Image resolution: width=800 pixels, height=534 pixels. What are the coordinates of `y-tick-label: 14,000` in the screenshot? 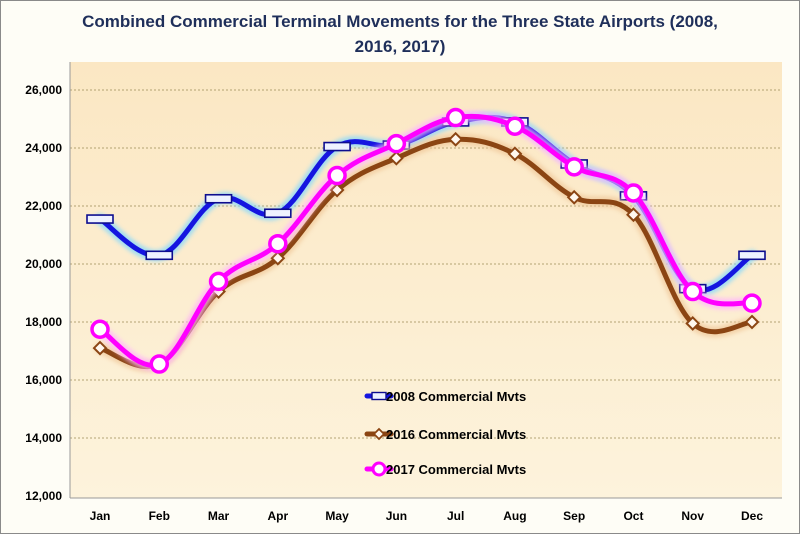 It's located at (43, 438).